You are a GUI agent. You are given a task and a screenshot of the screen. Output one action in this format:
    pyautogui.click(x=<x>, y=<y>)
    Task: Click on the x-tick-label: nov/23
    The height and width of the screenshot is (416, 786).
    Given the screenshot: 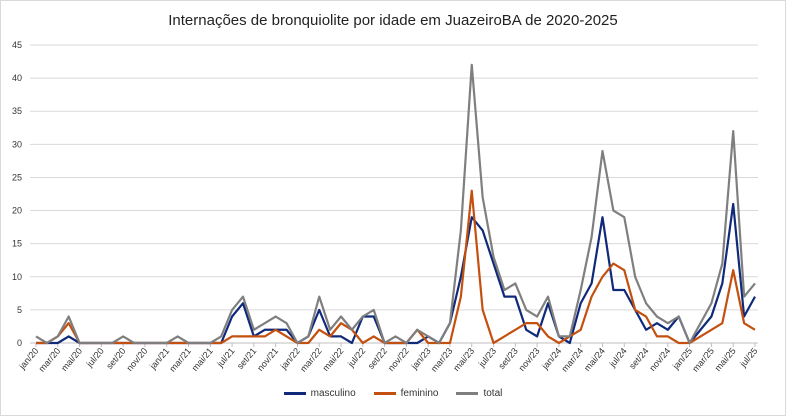 What is the action you would take?
    pyautogui.click(x=529, y=359)
    